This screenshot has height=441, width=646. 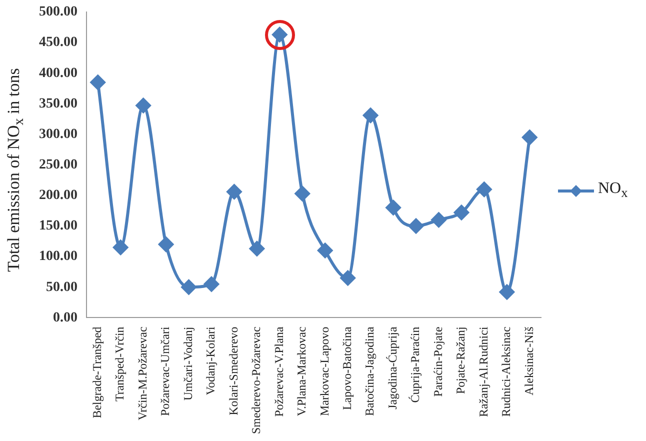 I want to click on x-tick-label: Batočina-Jagodina, so click(x=369, y=371).